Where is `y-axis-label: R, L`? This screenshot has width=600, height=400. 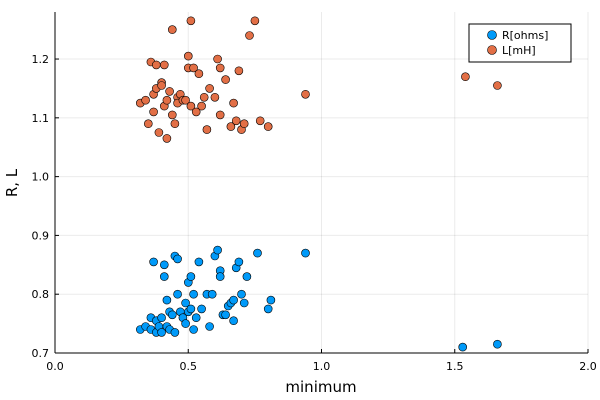 y-axis-label: R, L is located at coordinates (12, 182).